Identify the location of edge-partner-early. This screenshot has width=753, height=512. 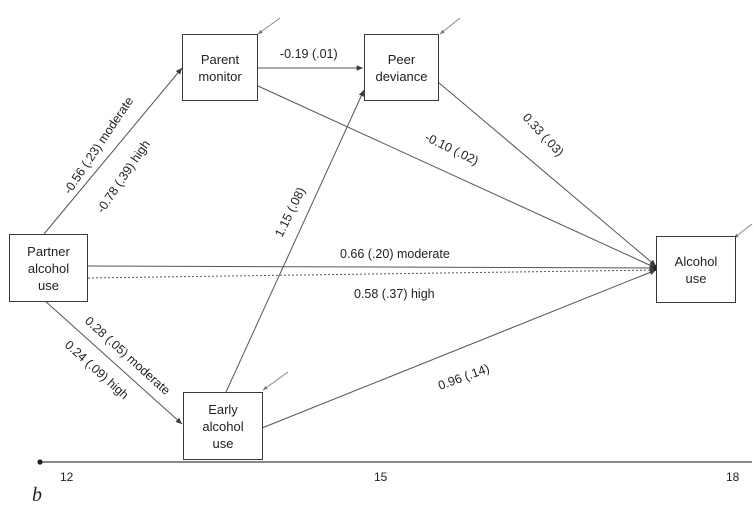
(113, 362).